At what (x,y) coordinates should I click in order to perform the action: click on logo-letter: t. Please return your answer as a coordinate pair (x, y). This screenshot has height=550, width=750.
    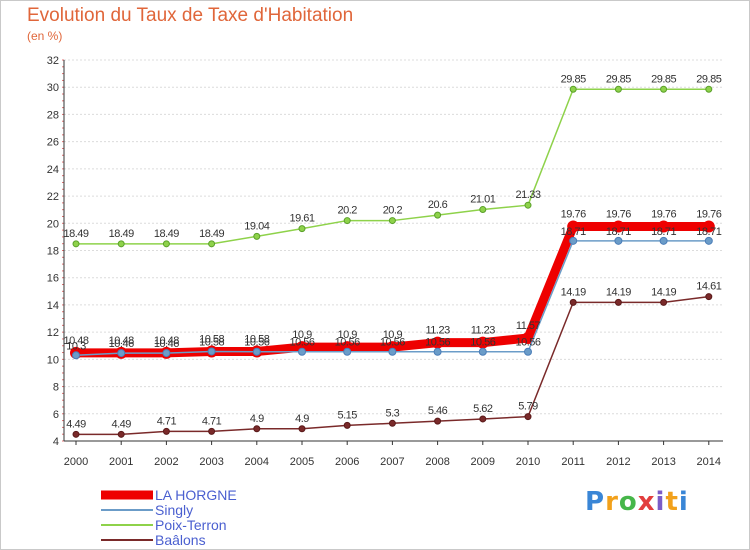
    Looking at the image, I should click on (672, 502).